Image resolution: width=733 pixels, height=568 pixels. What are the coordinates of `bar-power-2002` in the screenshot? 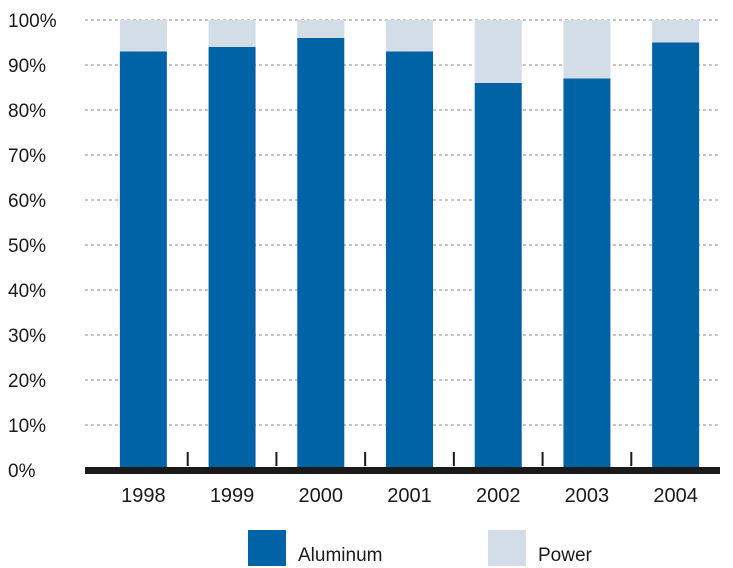 It's located at (498, 51).